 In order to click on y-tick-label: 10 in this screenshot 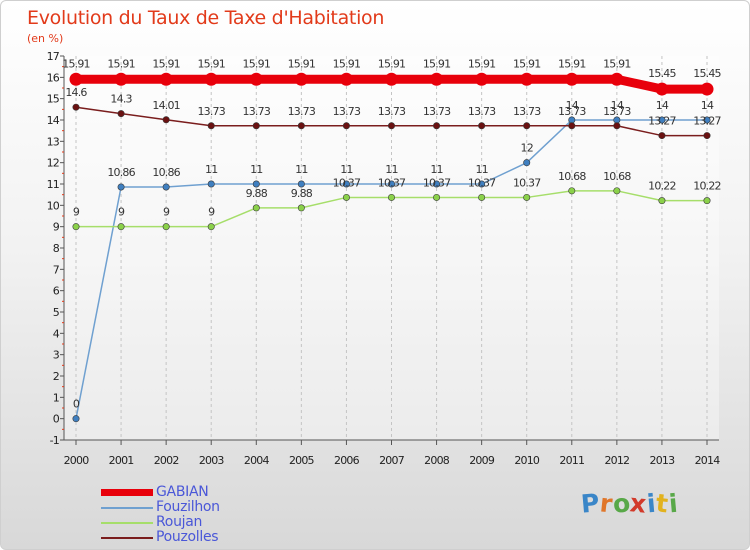, I will do `click(53, 205)`.